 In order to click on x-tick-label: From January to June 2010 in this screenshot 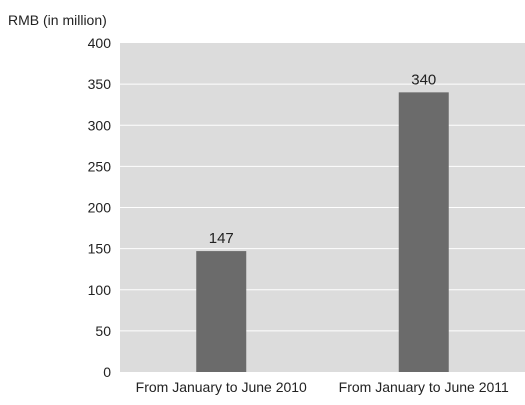, I will do `click(221, 387)`.